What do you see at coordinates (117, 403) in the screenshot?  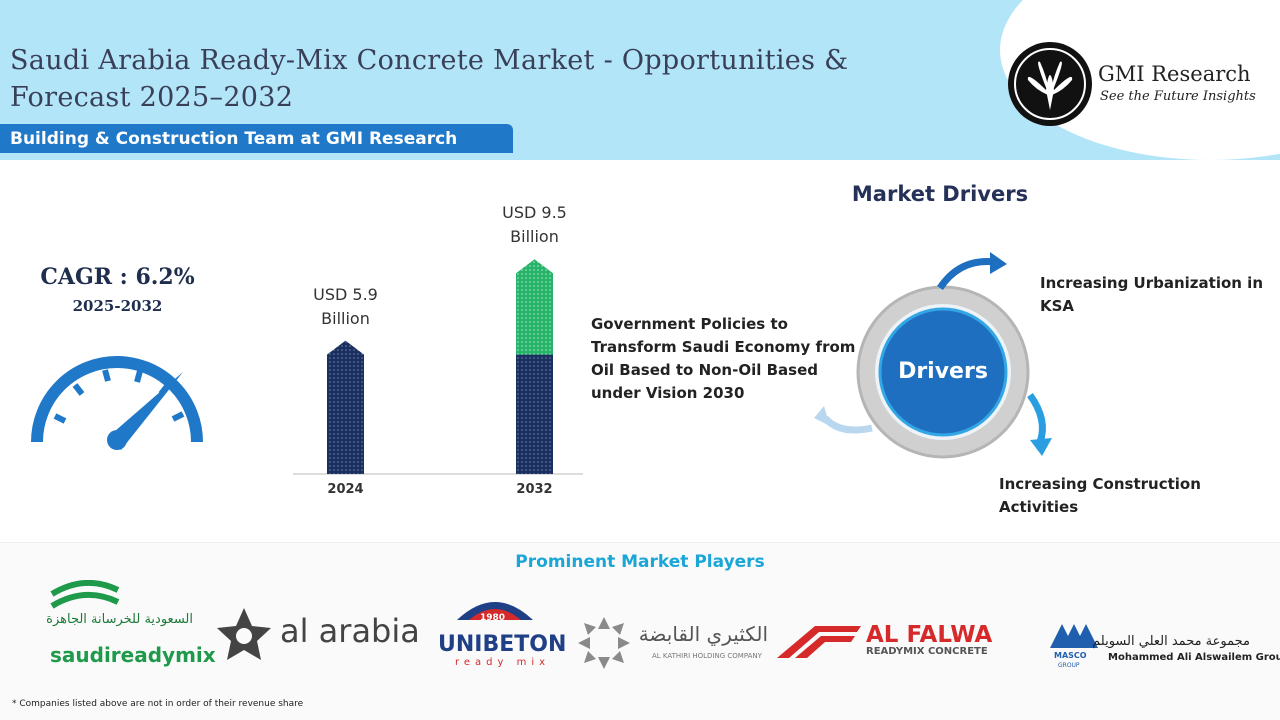 I see `gauge-icon` at bounding box center [117, 403].